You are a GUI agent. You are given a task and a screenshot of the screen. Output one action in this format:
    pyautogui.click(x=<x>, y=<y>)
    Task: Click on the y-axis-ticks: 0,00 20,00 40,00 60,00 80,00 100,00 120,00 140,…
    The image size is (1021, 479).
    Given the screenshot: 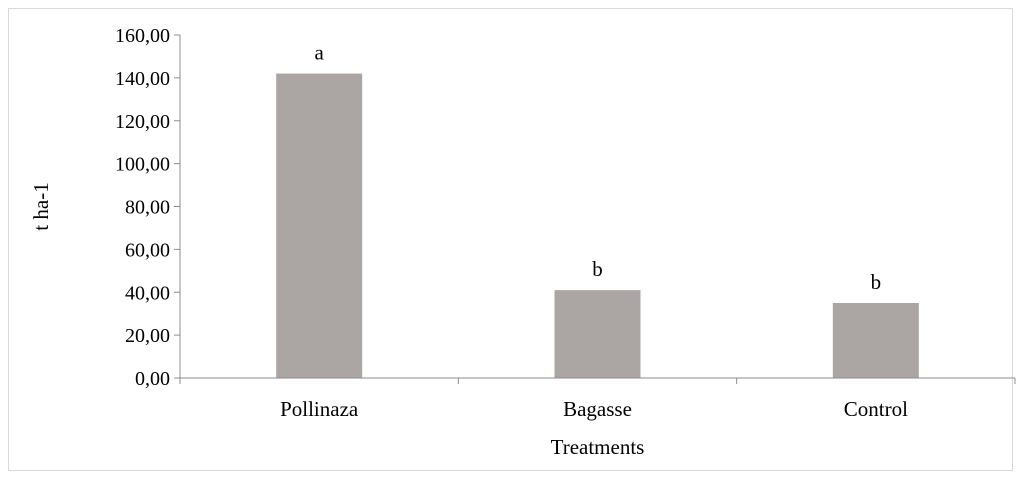 What is the action you would take?
    pyautogui.click(x=147, y=207)
    